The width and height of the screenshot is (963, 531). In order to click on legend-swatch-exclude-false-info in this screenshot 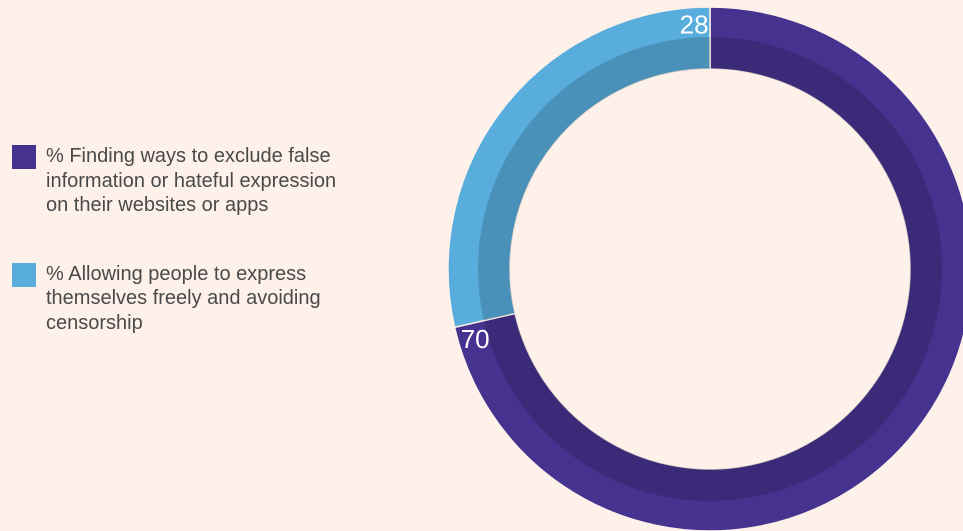, I will do `click(24, 157)`.